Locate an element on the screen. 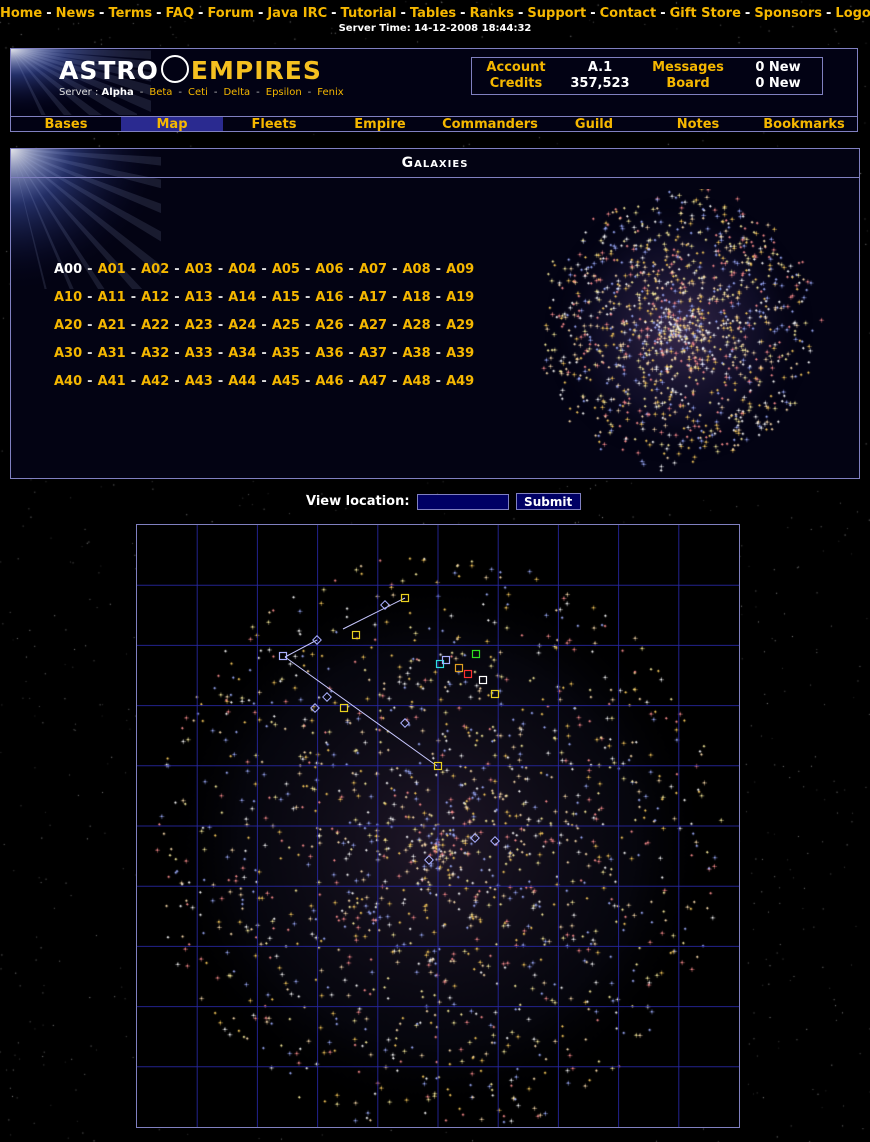 This screenshot has height=1142, width=870. board-label: Board is located at coordinates (688, 83).